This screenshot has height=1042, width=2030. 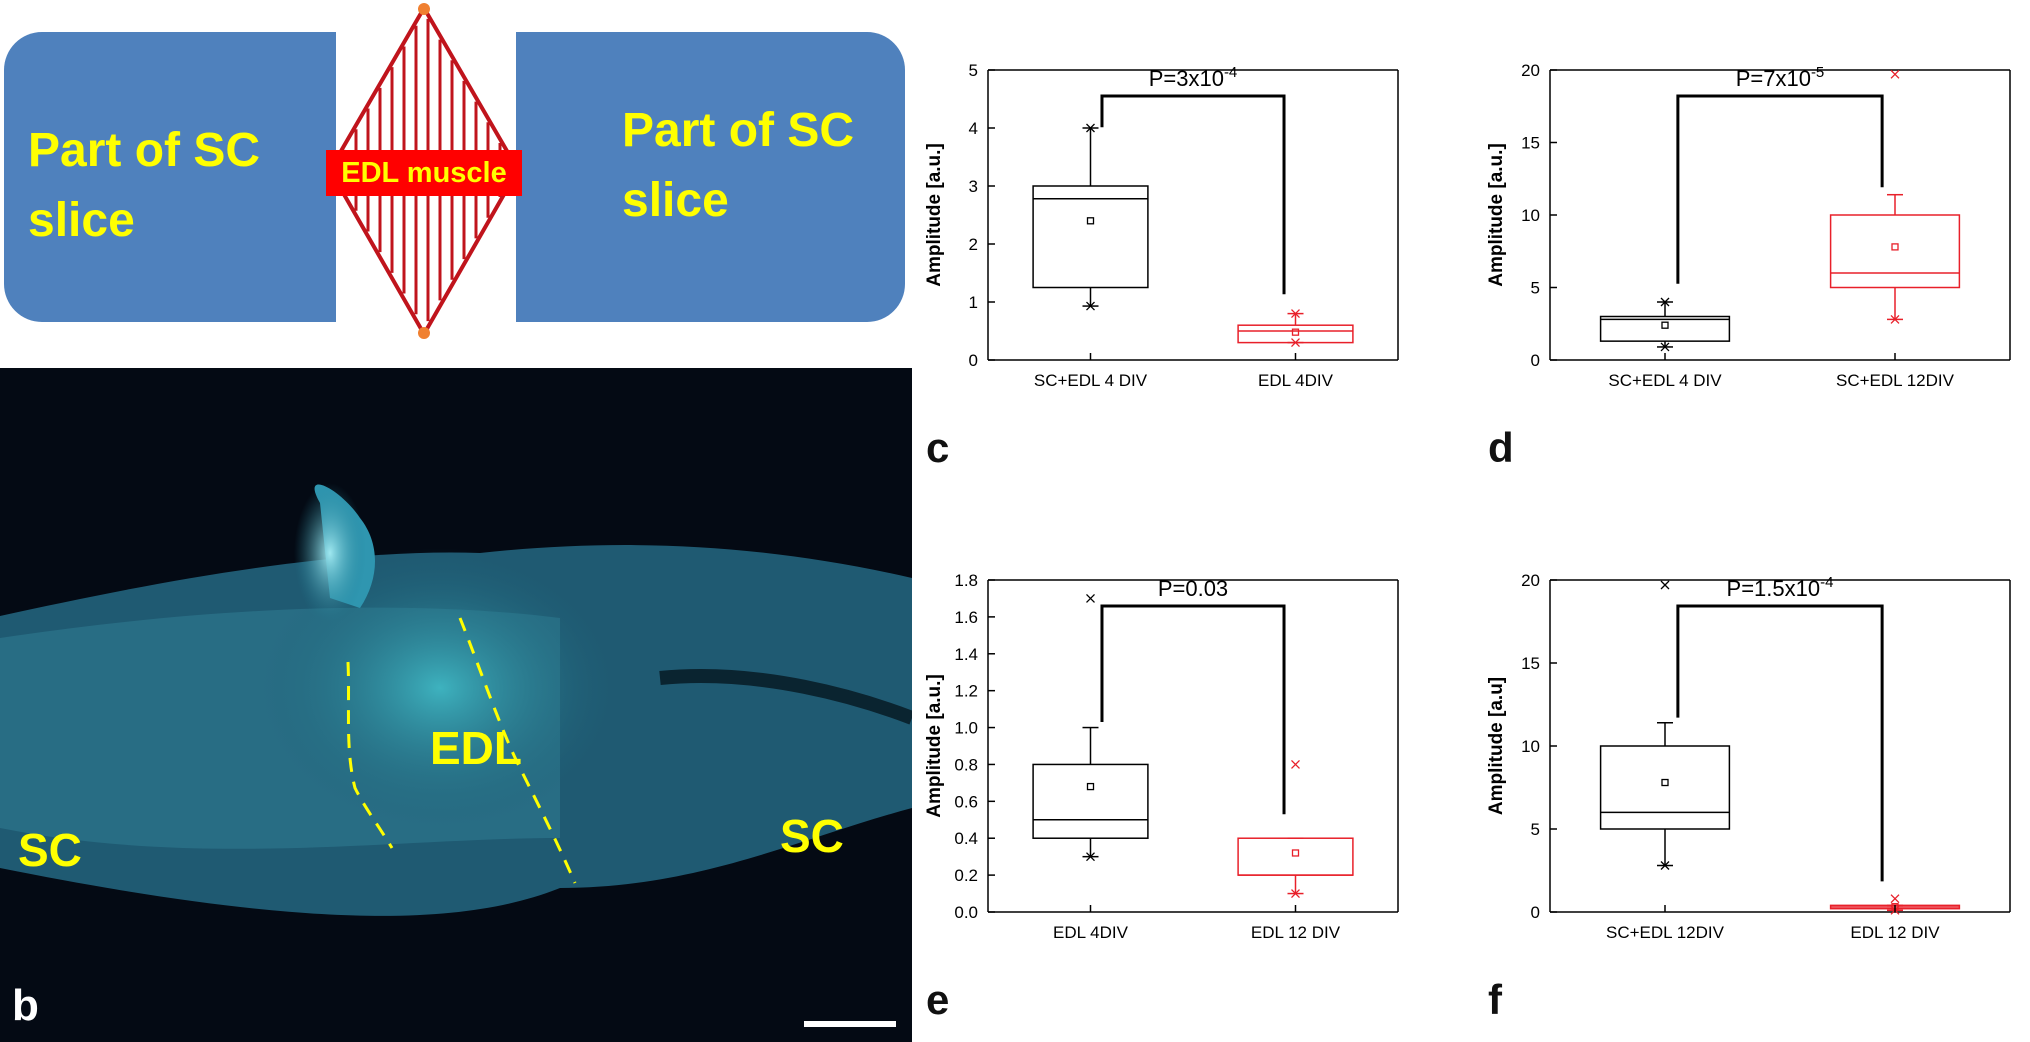 I want to click on p-value-label: P=7x10-5, so click(x=1780, y=77).